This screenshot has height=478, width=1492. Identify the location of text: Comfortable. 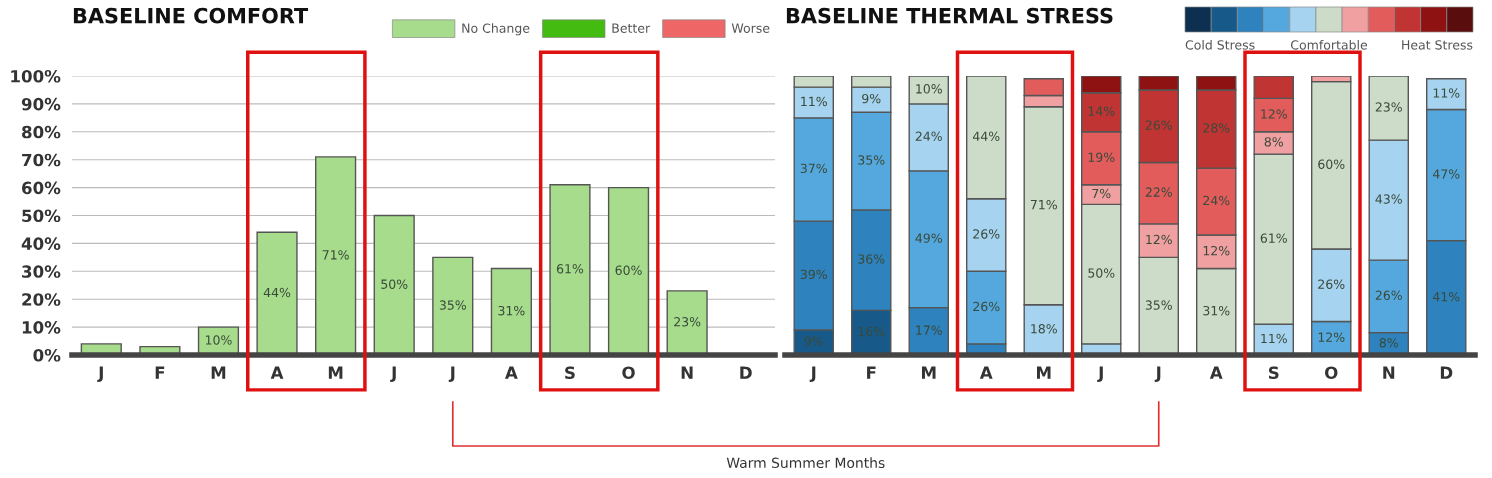
(1329, 44).